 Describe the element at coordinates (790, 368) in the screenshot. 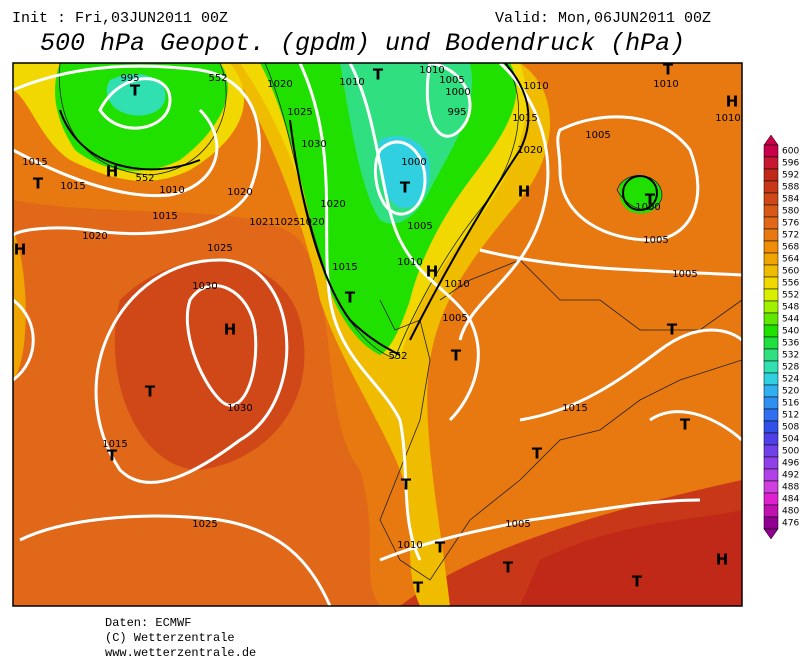

I see `colorbar-label: 528` at that location.